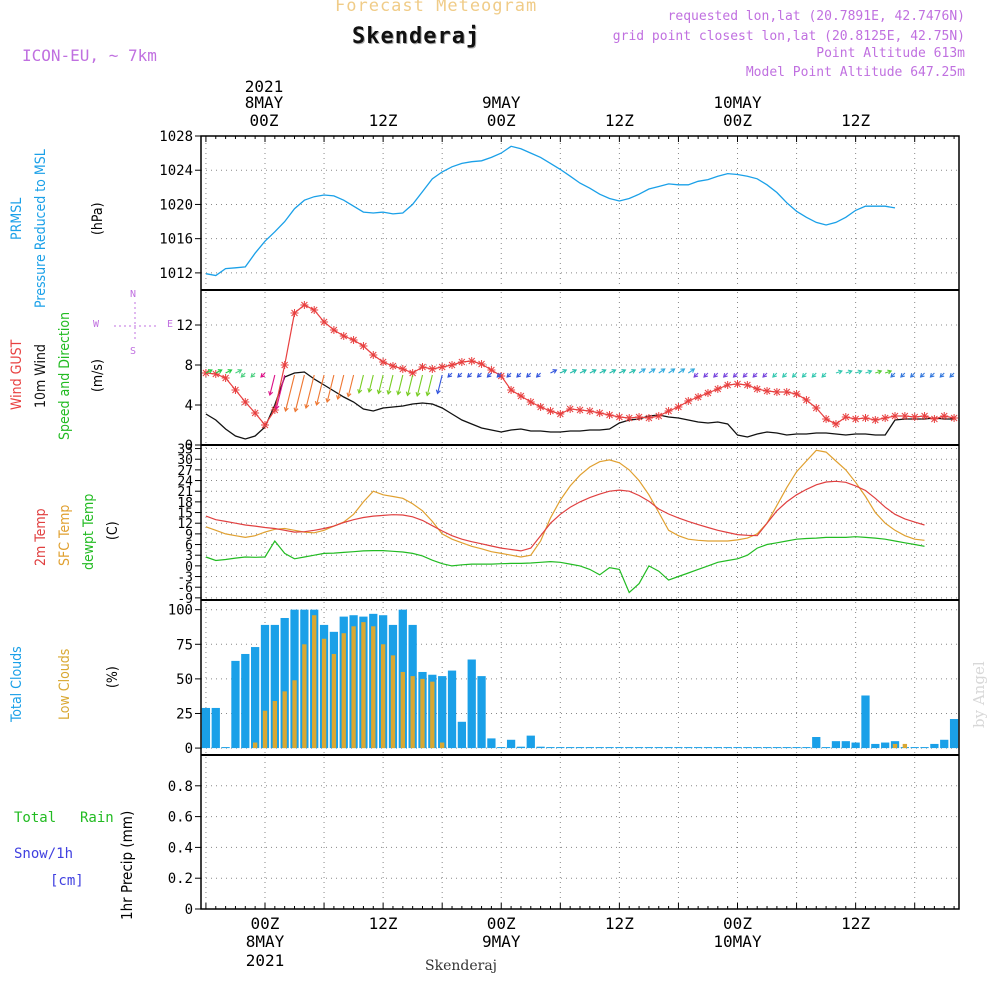 This screenshot has height=1000, width=1000. What do you see at coordinates (133, 294) in the screenshot?
I see `compass-n: N` at bounding box center [133, 294].